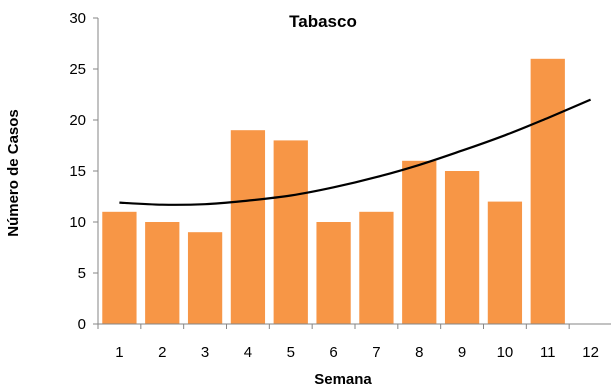  Describe the element at coordinates (77, 120) in the screenshot. I see `y-tick-label: 20` at that location.